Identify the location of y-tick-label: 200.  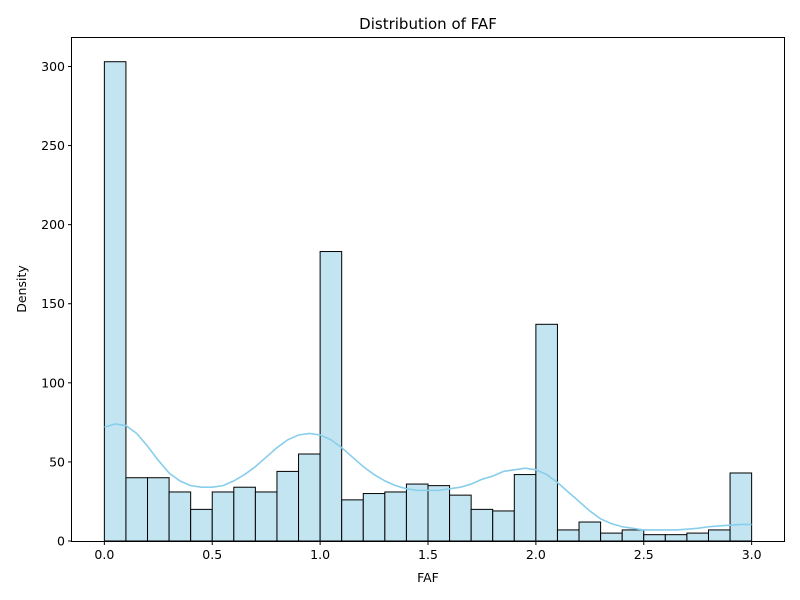
(53, 224).